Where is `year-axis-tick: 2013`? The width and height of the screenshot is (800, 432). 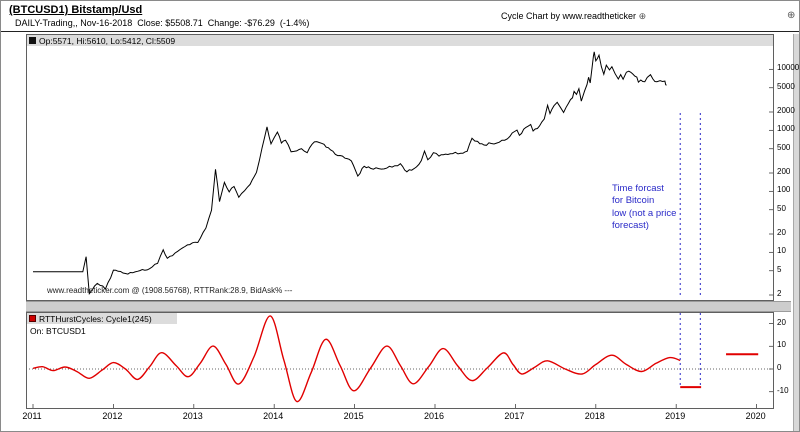 year-axis-tick: 2013 is located at coordinates (192, 416).